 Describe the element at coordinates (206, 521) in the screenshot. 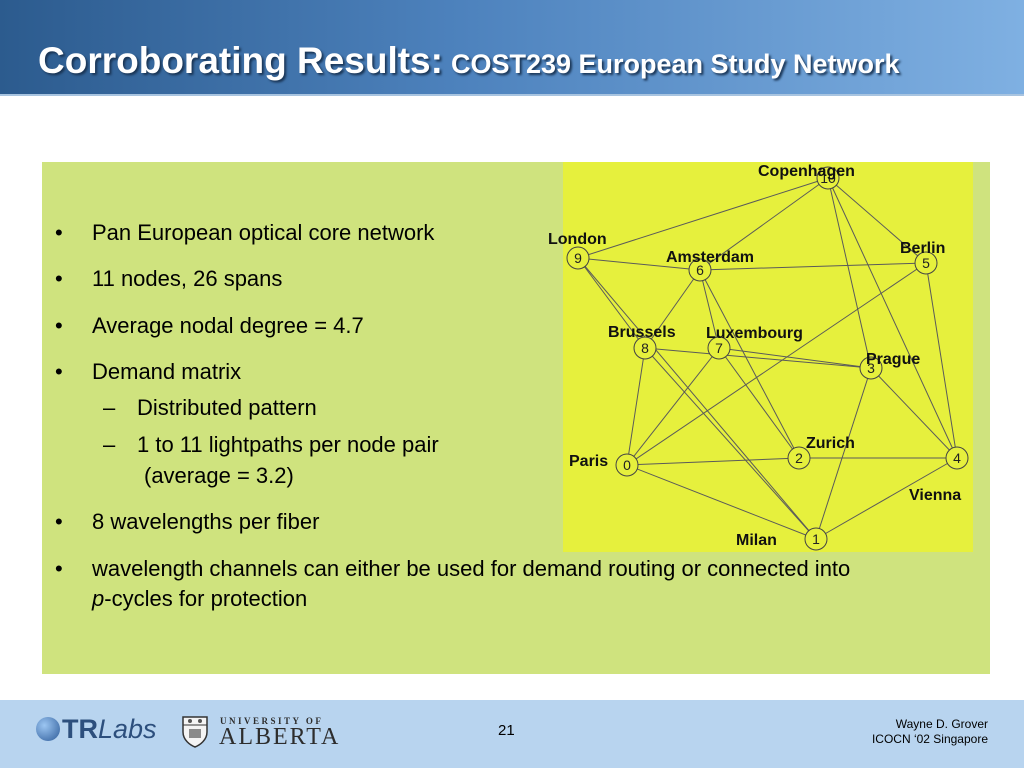

I see `bullet-text: 8 wavelengths per fiber` at that location.